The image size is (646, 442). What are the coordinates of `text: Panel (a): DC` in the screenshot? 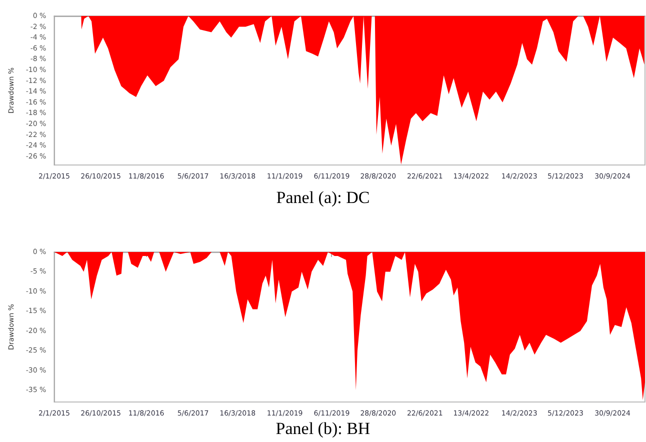 It's located at (323, 197).